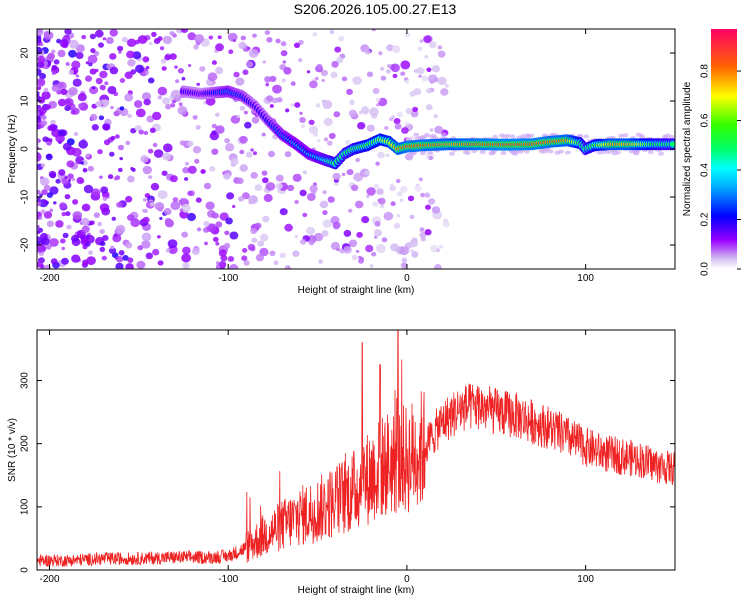  I want to click on chart-title: S206.2026.105.00.27.E13, so click(375, 9).